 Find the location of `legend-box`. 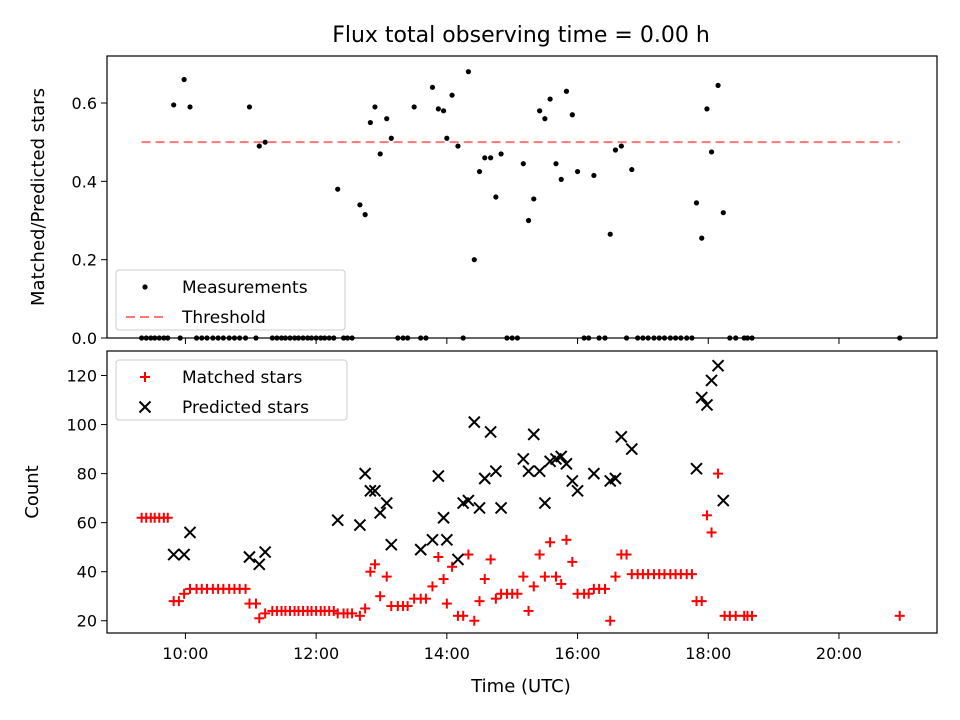

legend-box is located at coordinates (230, 300).